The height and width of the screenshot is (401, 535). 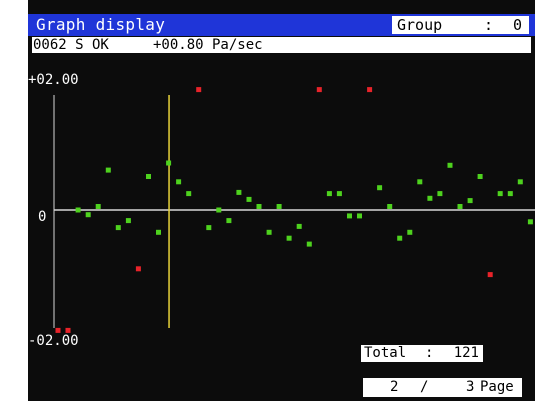 I want to click on status-bar: 0062 S OK +00.80 Pa/sec, so click(x=281, y=45).